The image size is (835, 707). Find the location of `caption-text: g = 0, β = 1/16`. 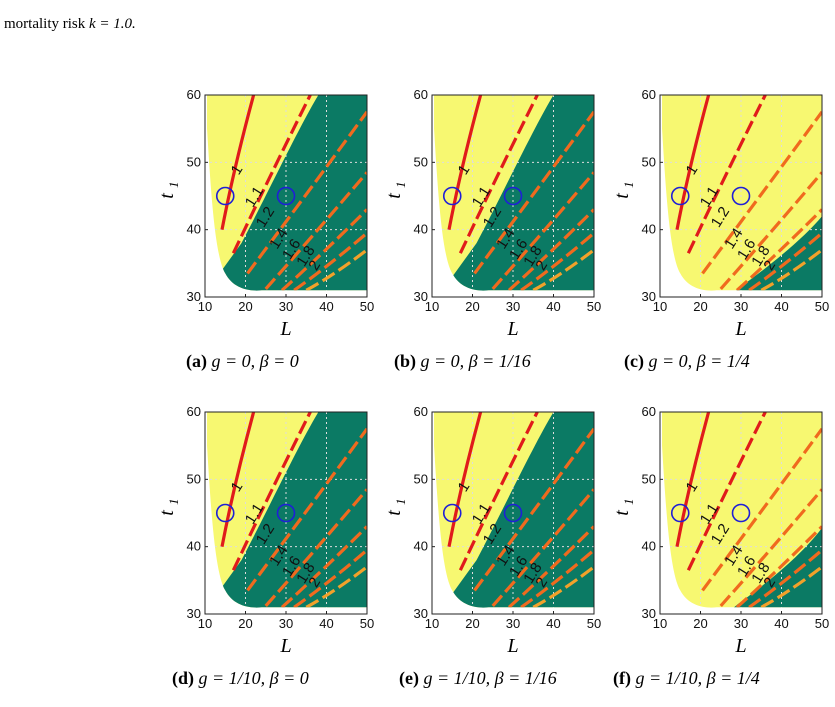

caption-text: g = 0, β = 1/16 is located at coordinates (475, 361).